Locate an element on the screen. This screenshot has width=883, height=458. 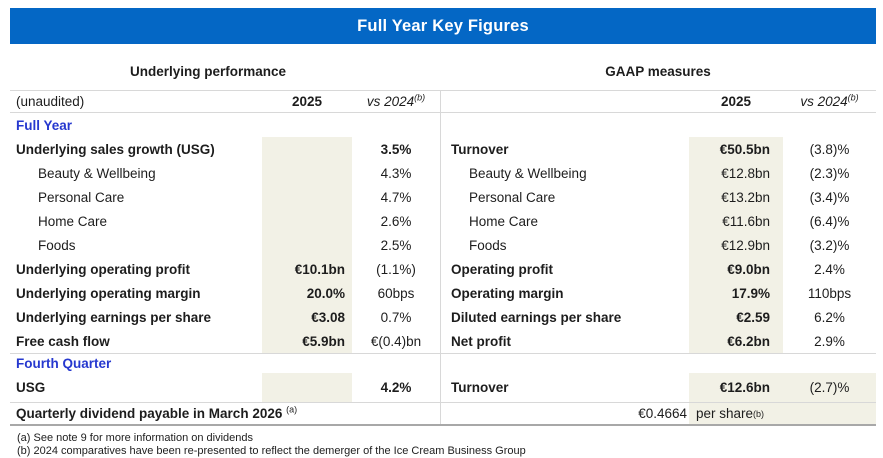
value-2025: €5.9bn is located at coordinates (307, 341).